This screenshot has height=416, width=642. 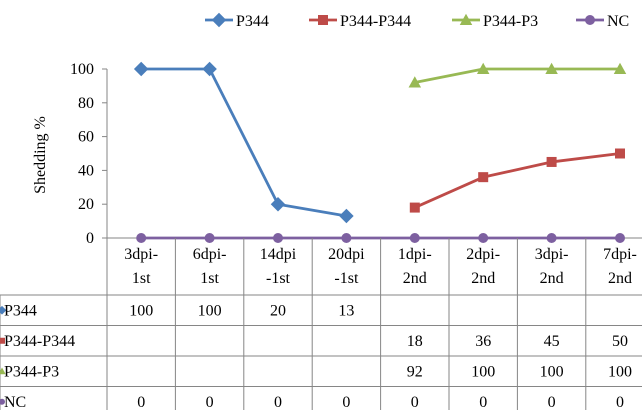 What do you see at coordinates (252, 21) in the screenshot?
I see `legend-label: P344` at bounding box center [252, 21].